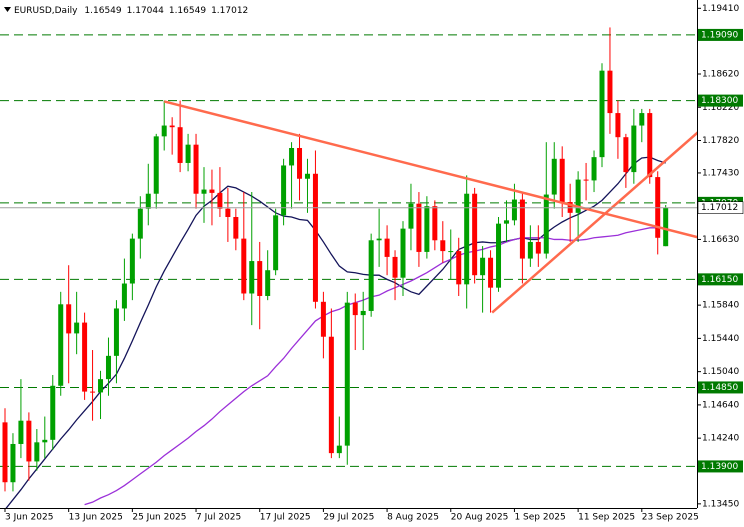 The height and width of the screenshot is (527, 744). I want to click on x-tick-label: 25 Jun 2025, so click(159, 518).